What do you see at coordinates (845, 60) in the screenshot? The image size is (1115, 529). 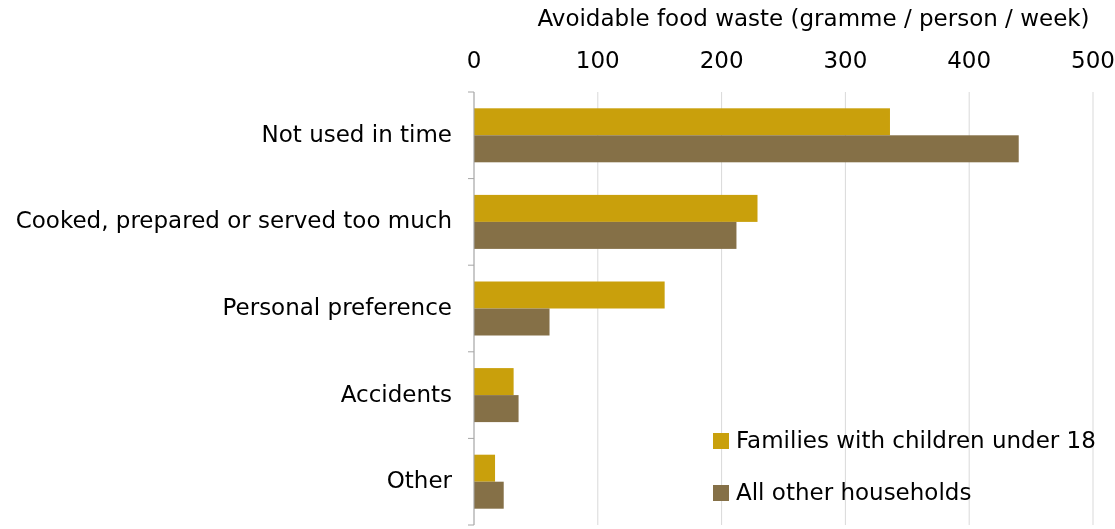 I see `x-tick-label: 300` at bounding box center [845, 60].